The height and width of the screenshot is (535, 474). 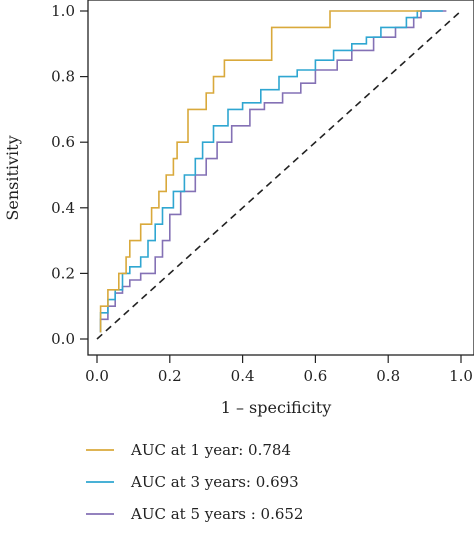 What do you see at coordinates (63, 77) in the screenshot?
I see `y-tick-label: 0.8` at bounding box center [63, 77].